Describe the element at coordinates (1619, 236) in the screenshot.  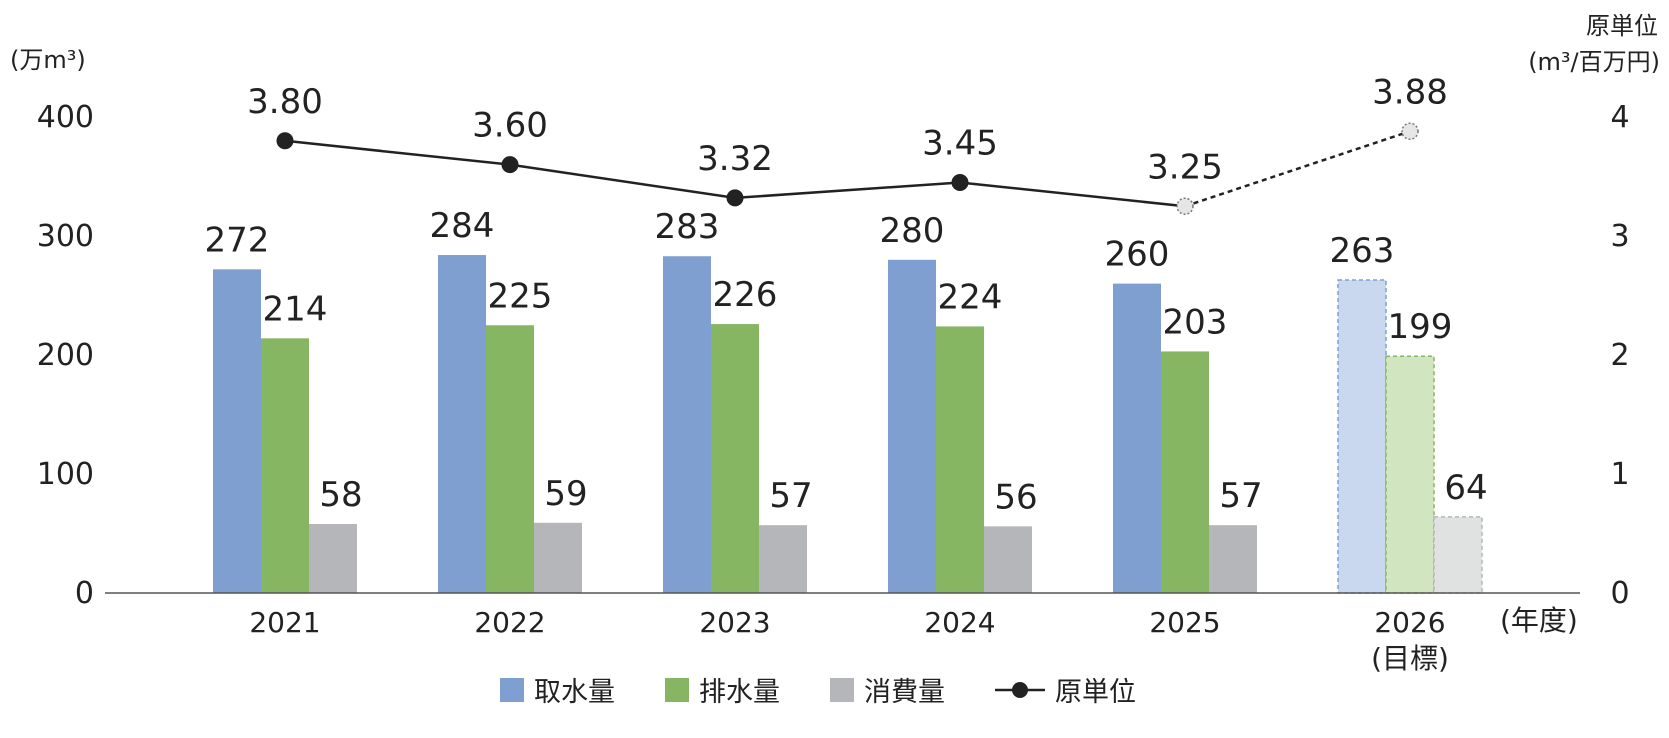
I see `right-tick-label: 3` at that location.